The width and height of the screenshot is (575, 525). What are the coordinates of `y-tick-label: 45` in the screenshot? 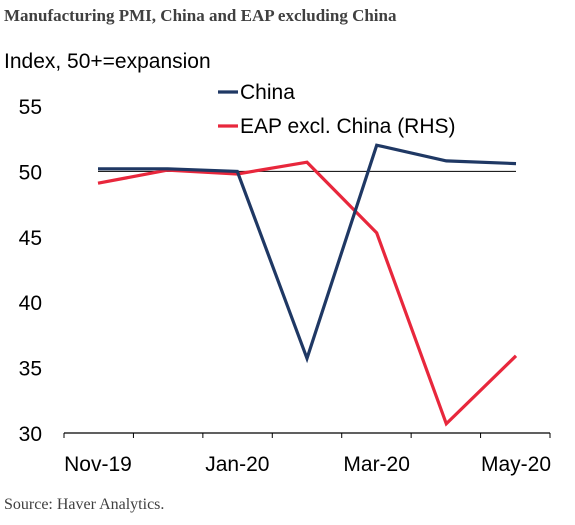 It's located at (30, 238).